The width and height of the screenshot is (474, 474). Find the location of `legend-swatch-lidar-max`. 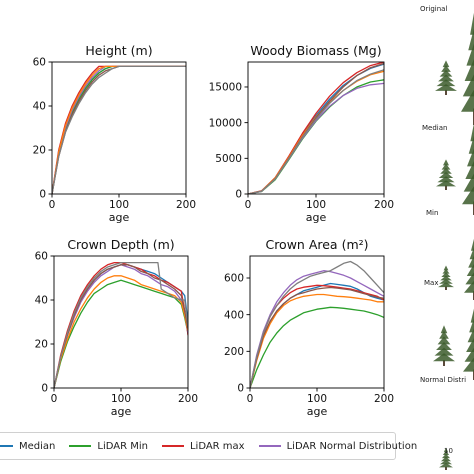

legend-swatch-lidar-max is located at coordinates (172, 446).